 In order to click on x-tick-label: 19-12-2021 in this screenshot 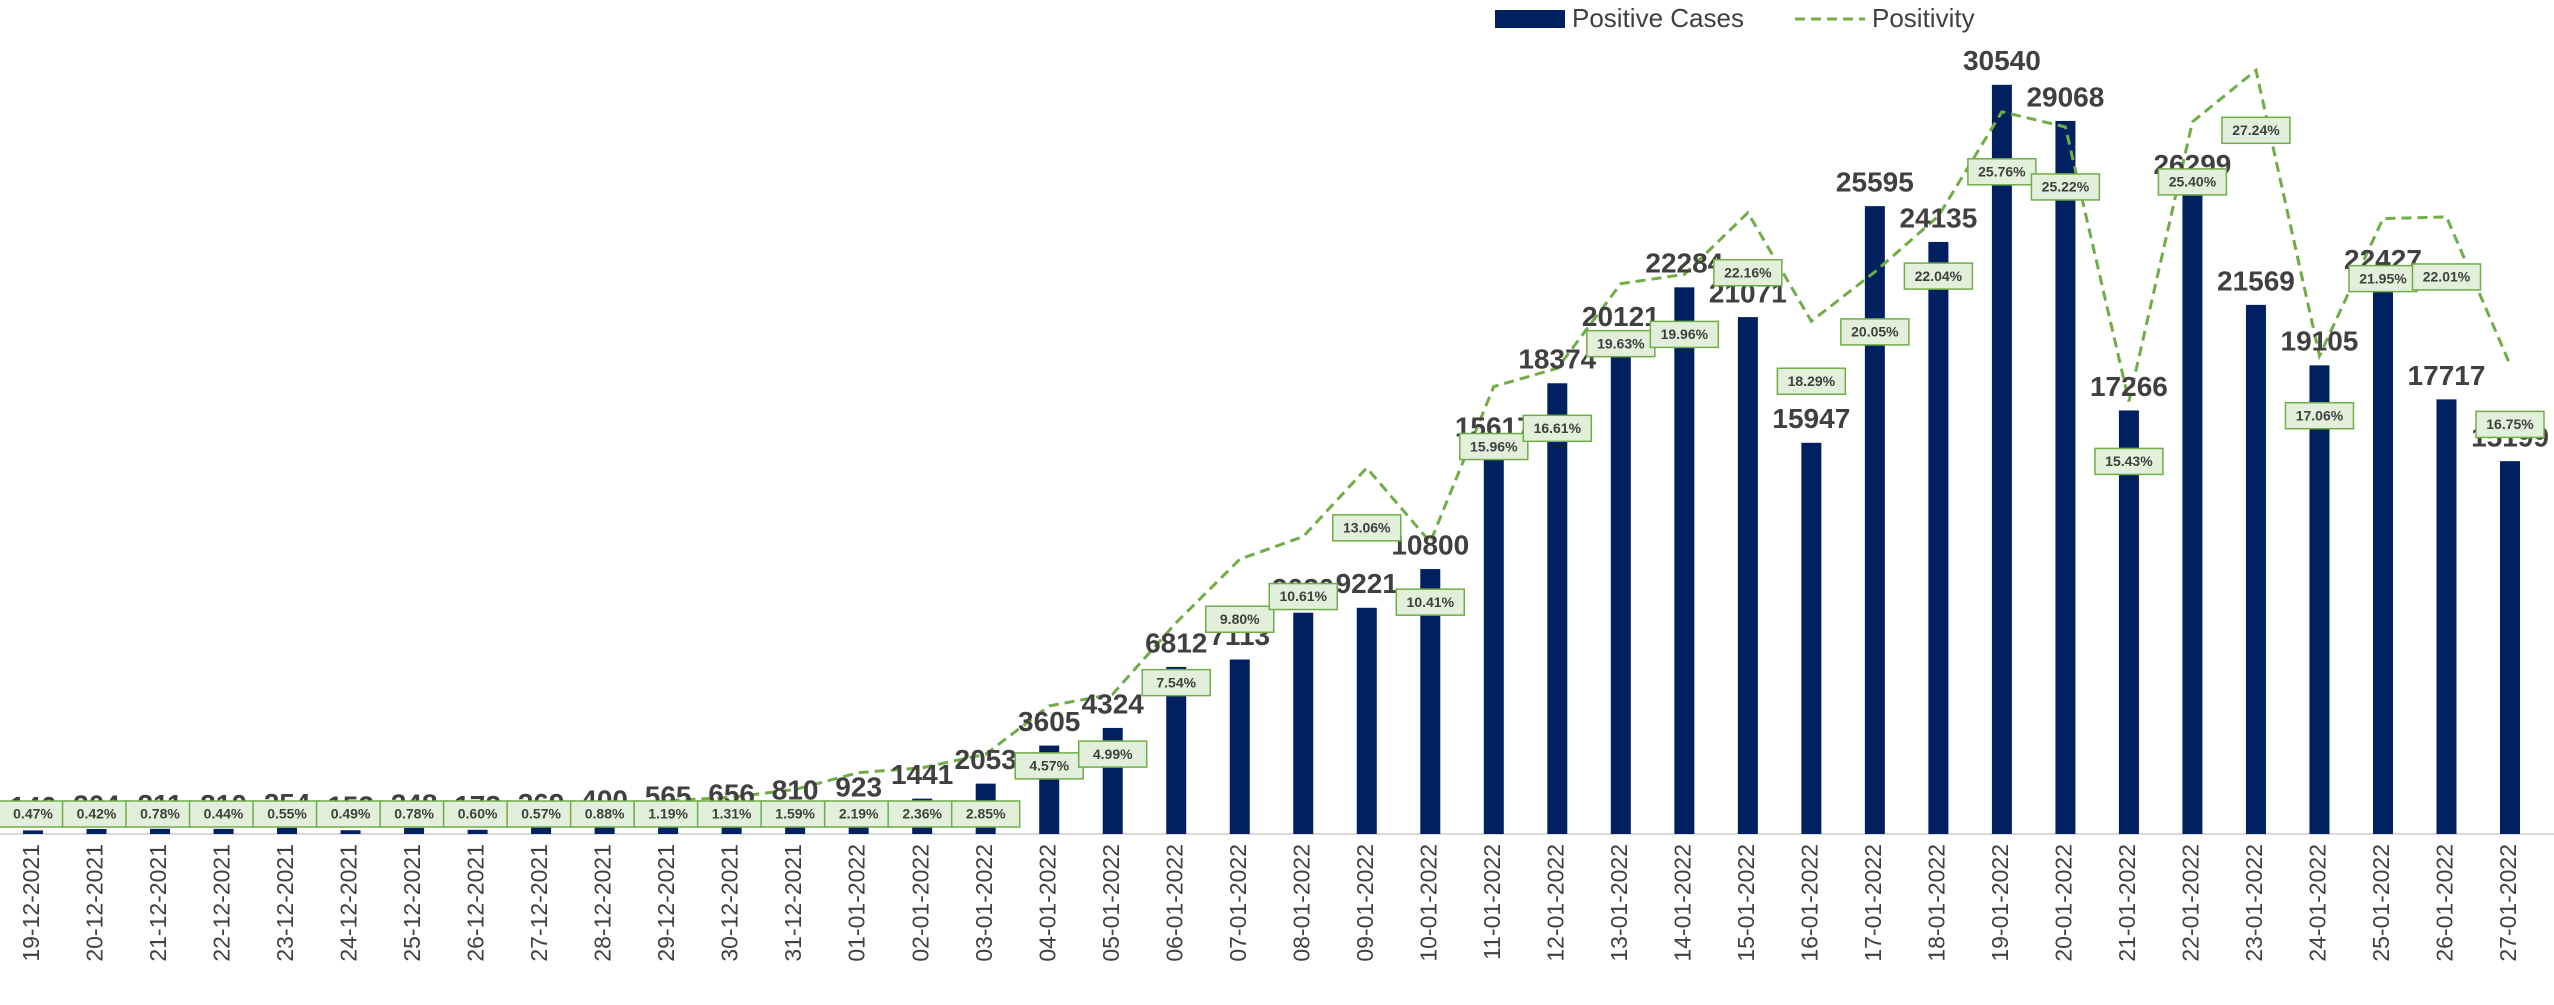, I will do `click(31, 903)`.